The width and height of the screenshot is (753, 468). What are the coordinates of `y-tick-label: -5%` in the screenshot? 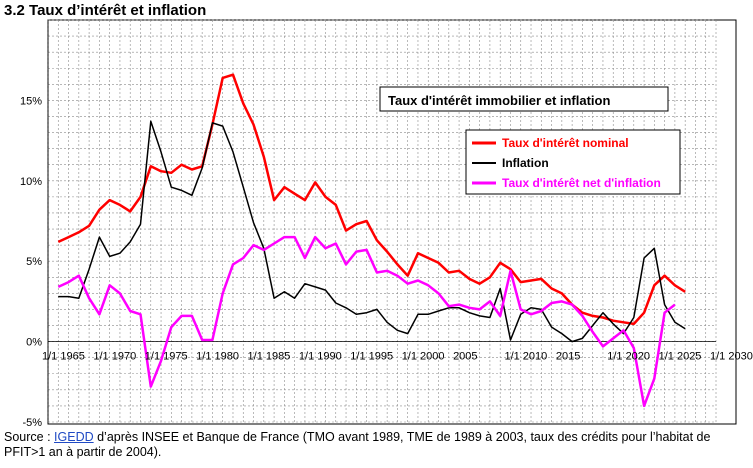 It's located at (32, 423).